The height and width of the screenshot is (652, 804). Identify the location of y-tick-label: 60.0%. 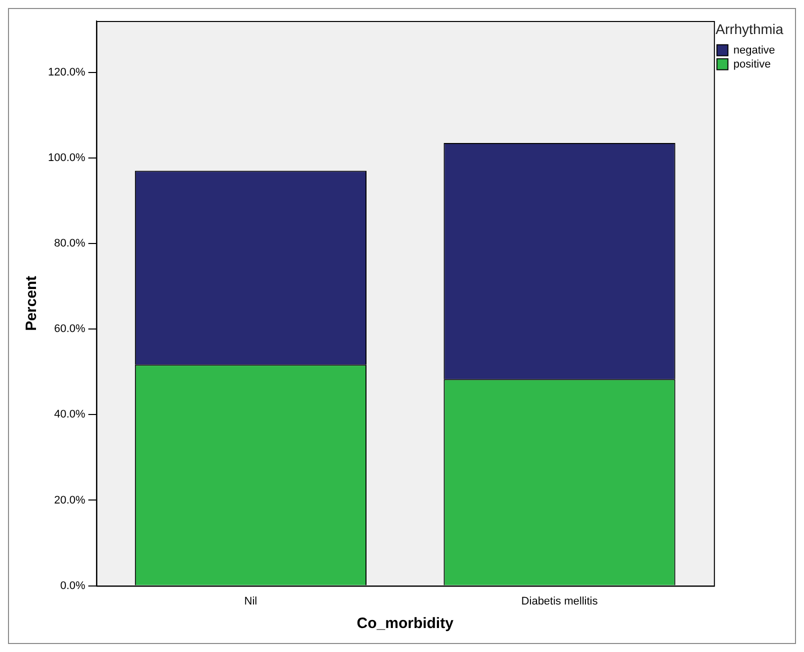
(70, 329).